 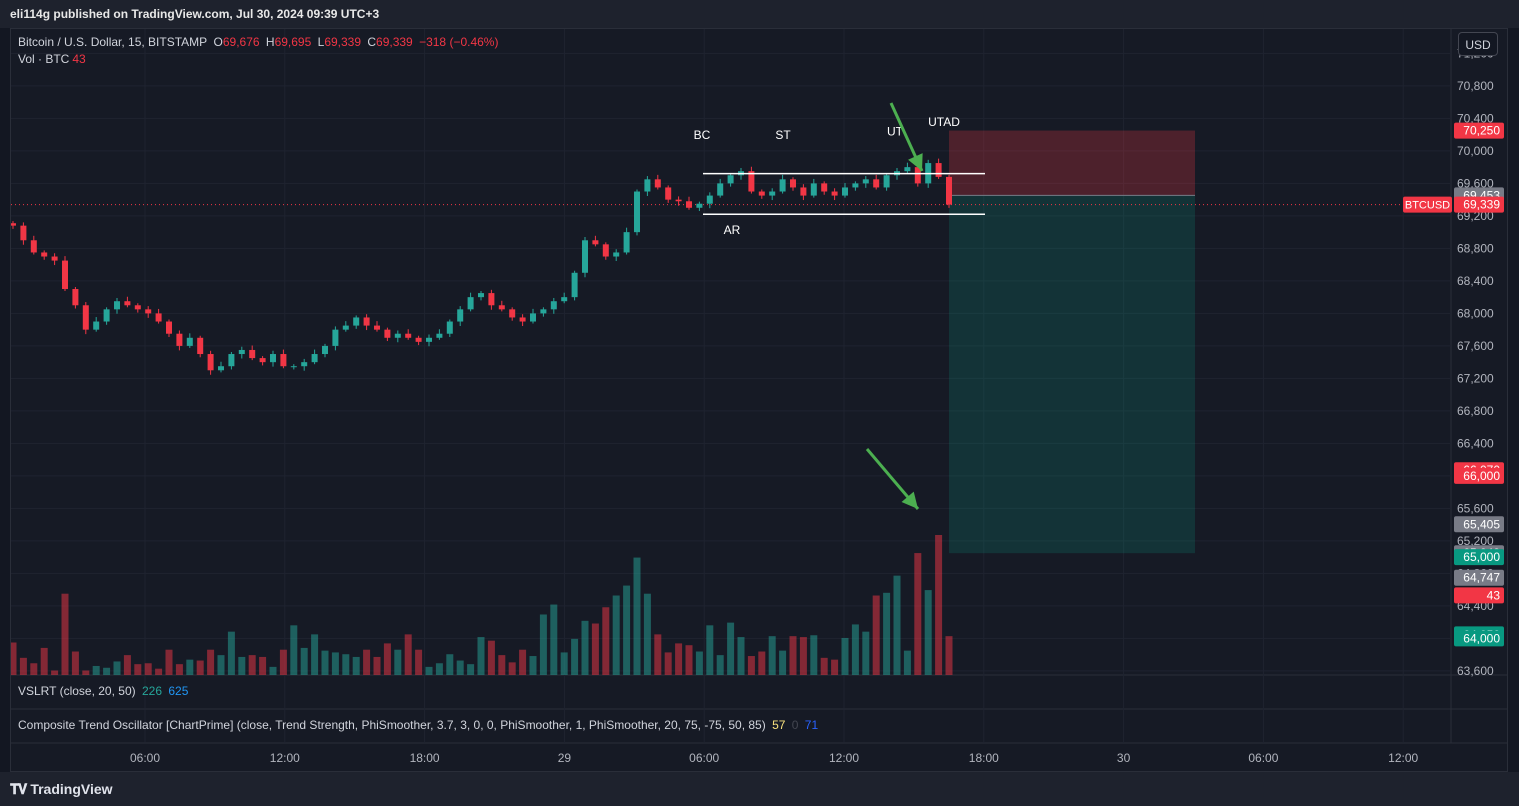 What do you see at coordinates (241, 42) in the screenshot?
I see `open-value: 69,676` at bounding box center [241, 42].